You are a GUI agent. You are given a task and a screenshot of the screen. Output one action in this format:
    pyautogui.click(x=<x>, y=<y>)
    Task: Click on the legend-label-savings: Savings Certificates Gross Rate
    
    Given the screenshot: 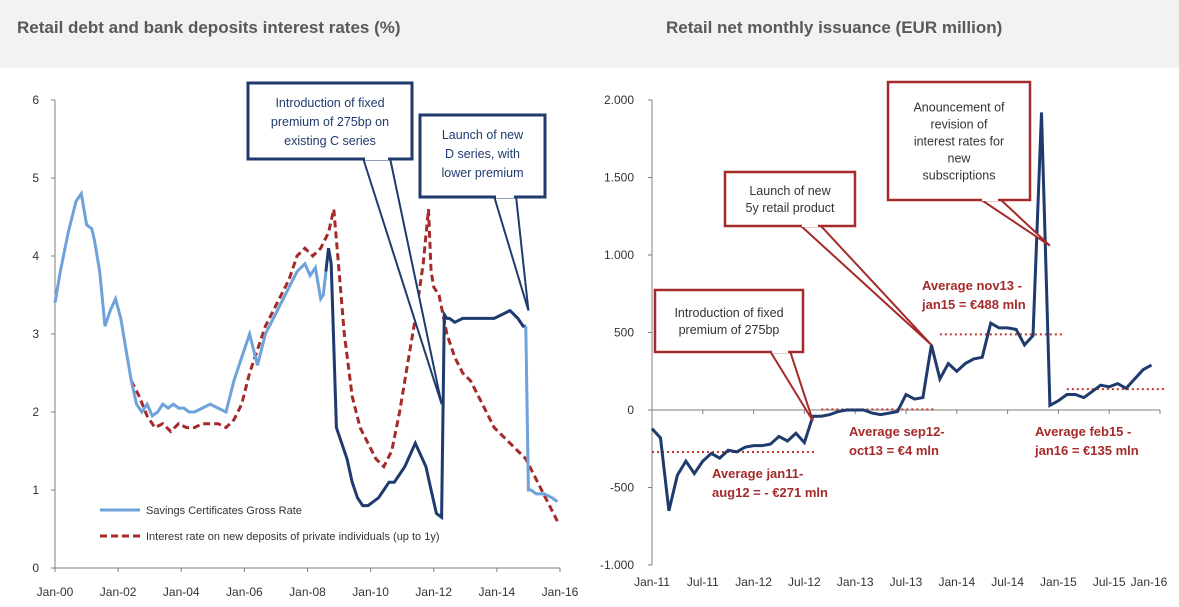 What is the action you would take?
    pyautogui.click(x=224, y=511)
    